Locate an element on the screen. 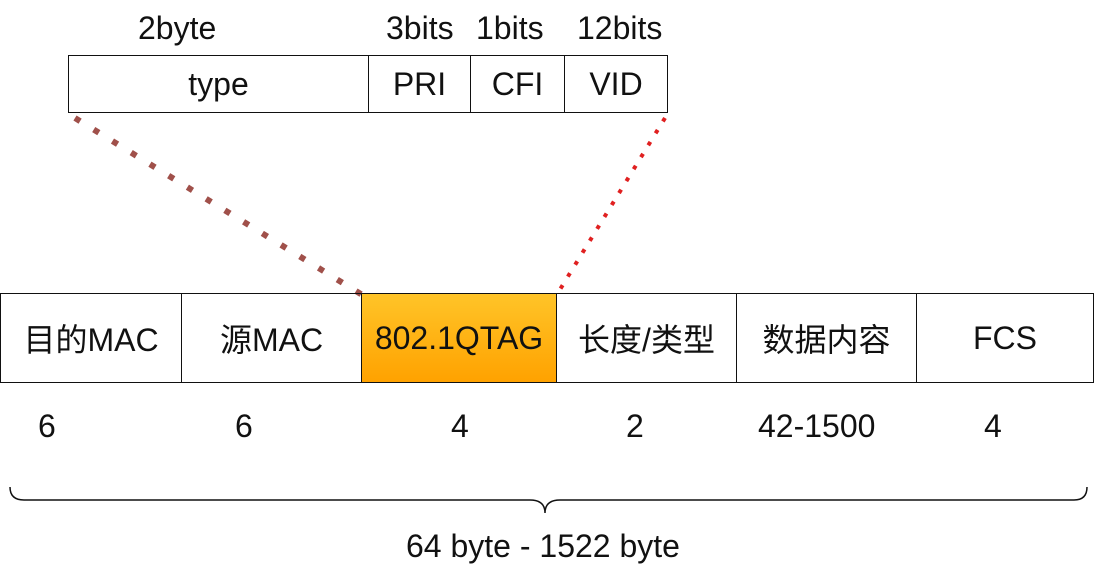 The width and height of the screenshot is (1097, 566). total-brace is located at coordinates (548, 500).